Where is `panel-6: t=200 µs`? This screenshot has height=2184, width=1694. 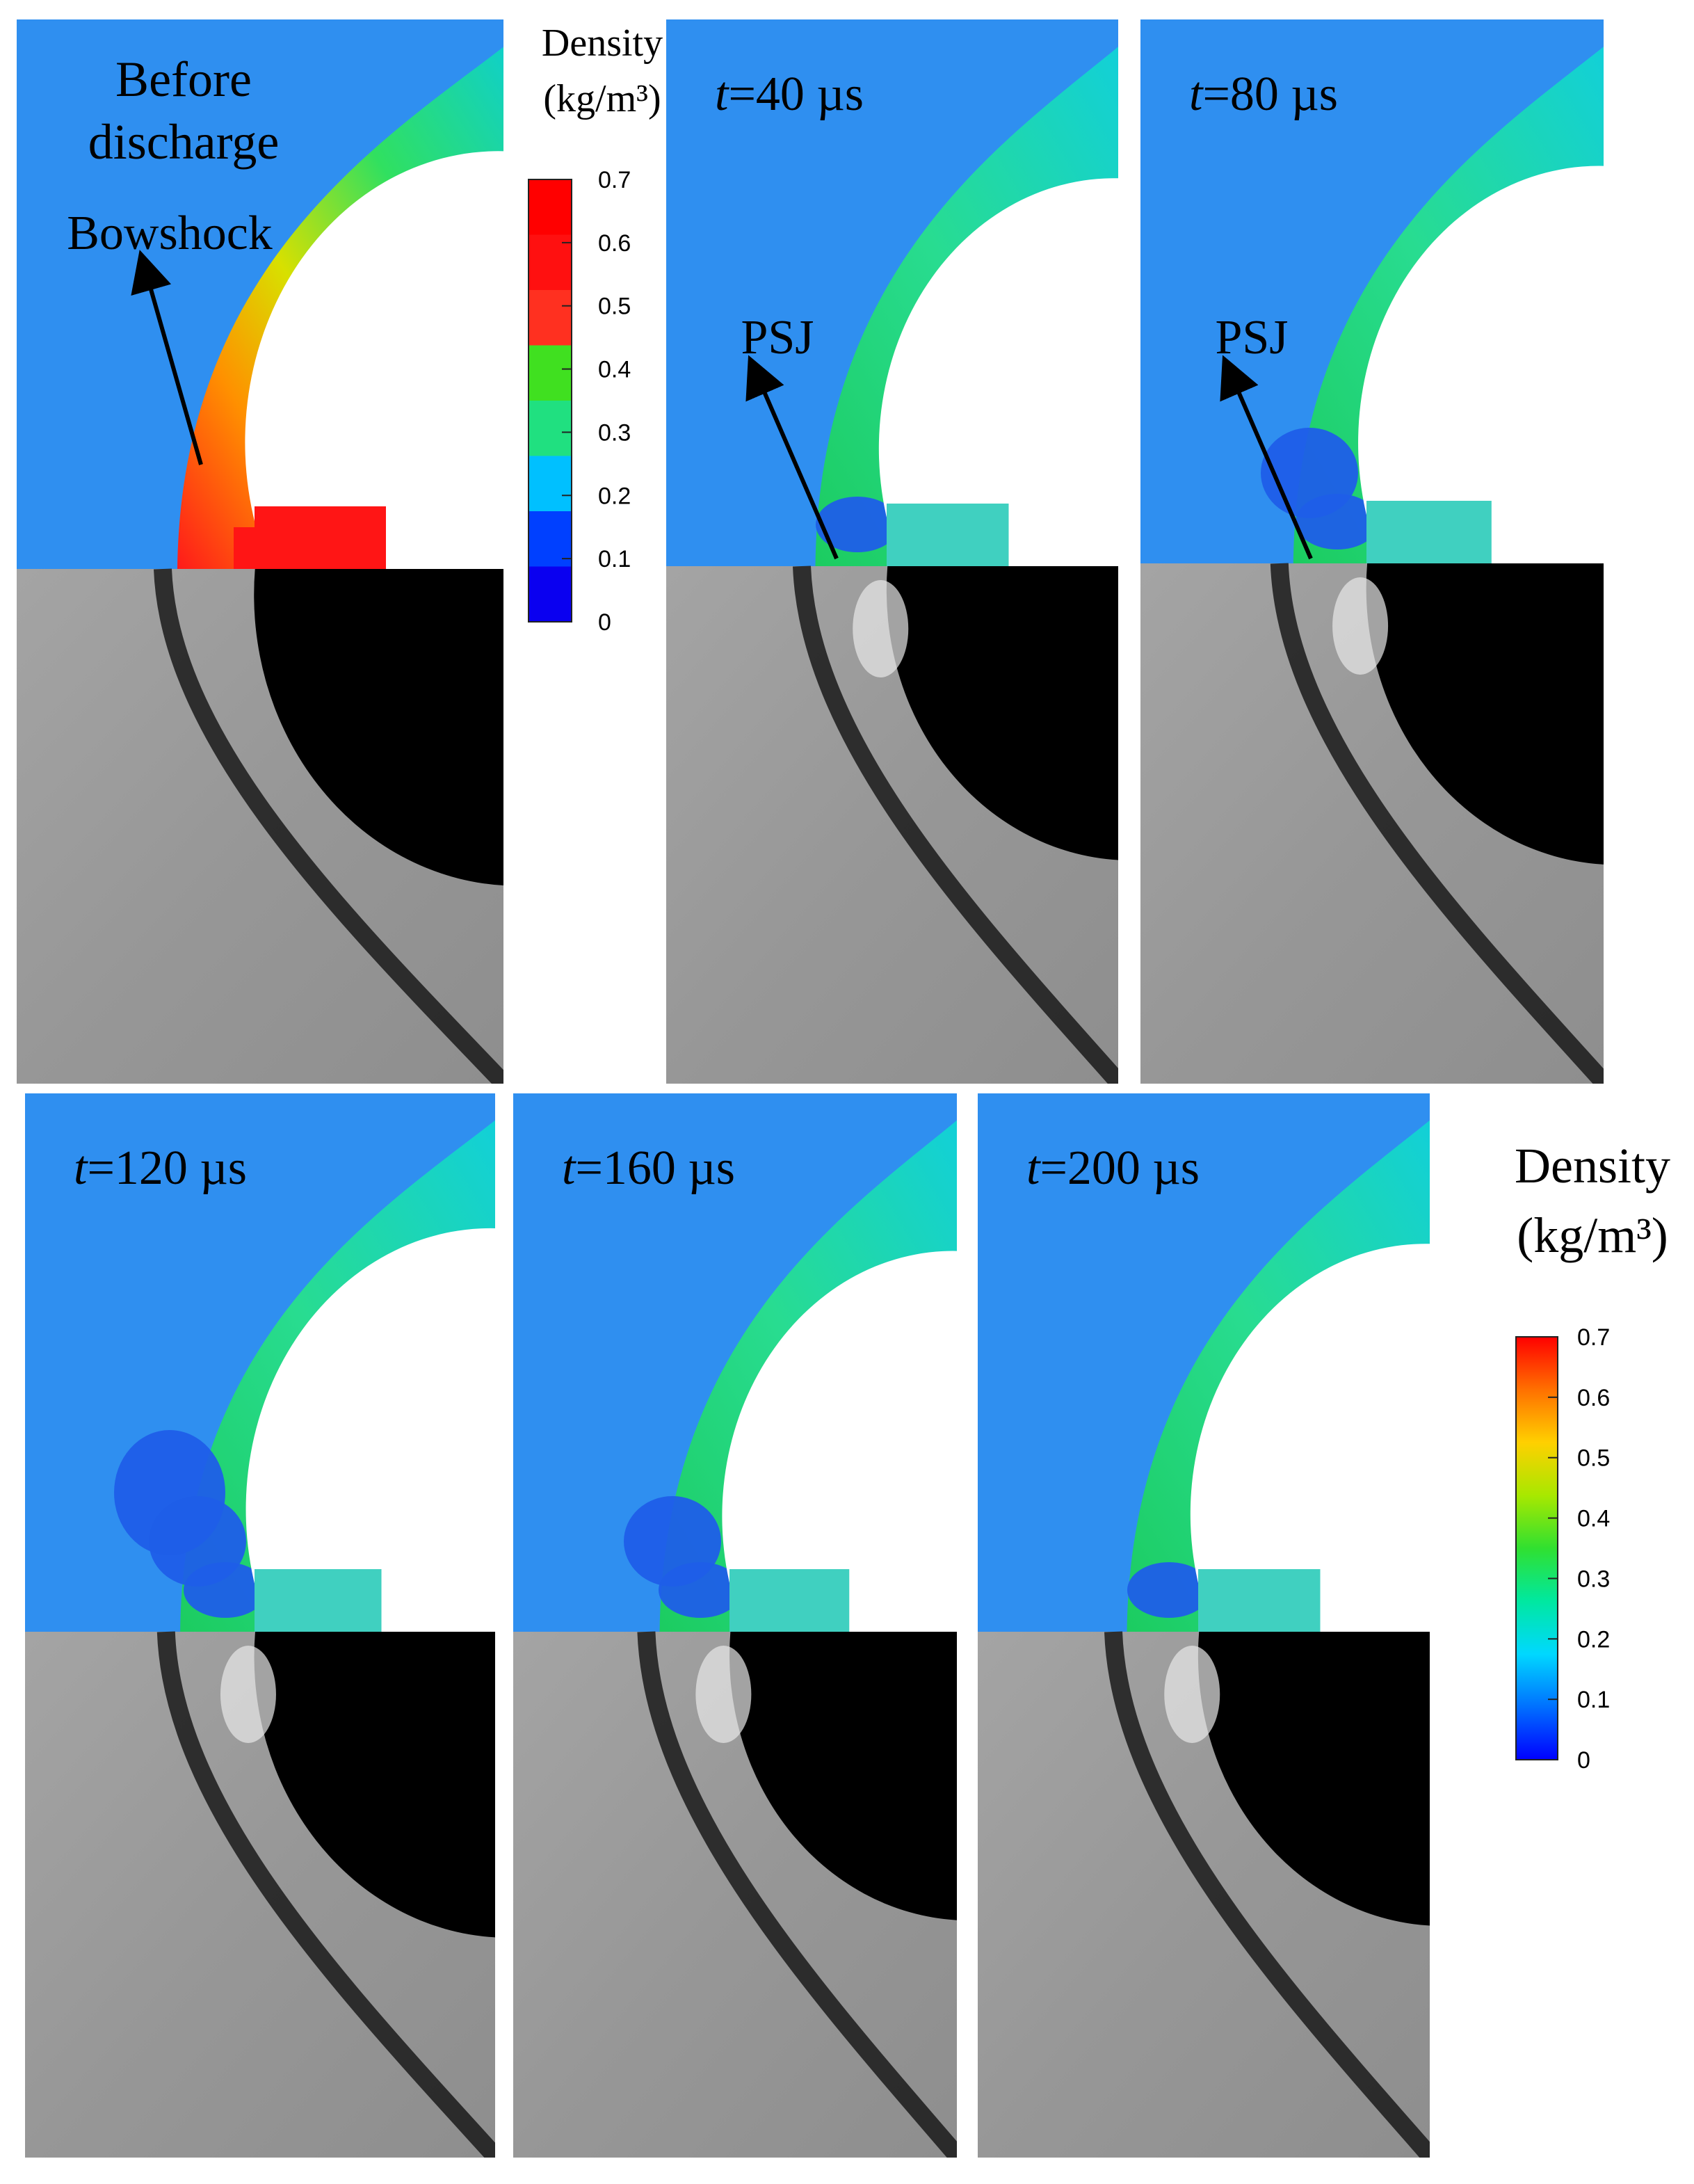 panel-6: t=200 µs is located at coordinates (1204, 1625).